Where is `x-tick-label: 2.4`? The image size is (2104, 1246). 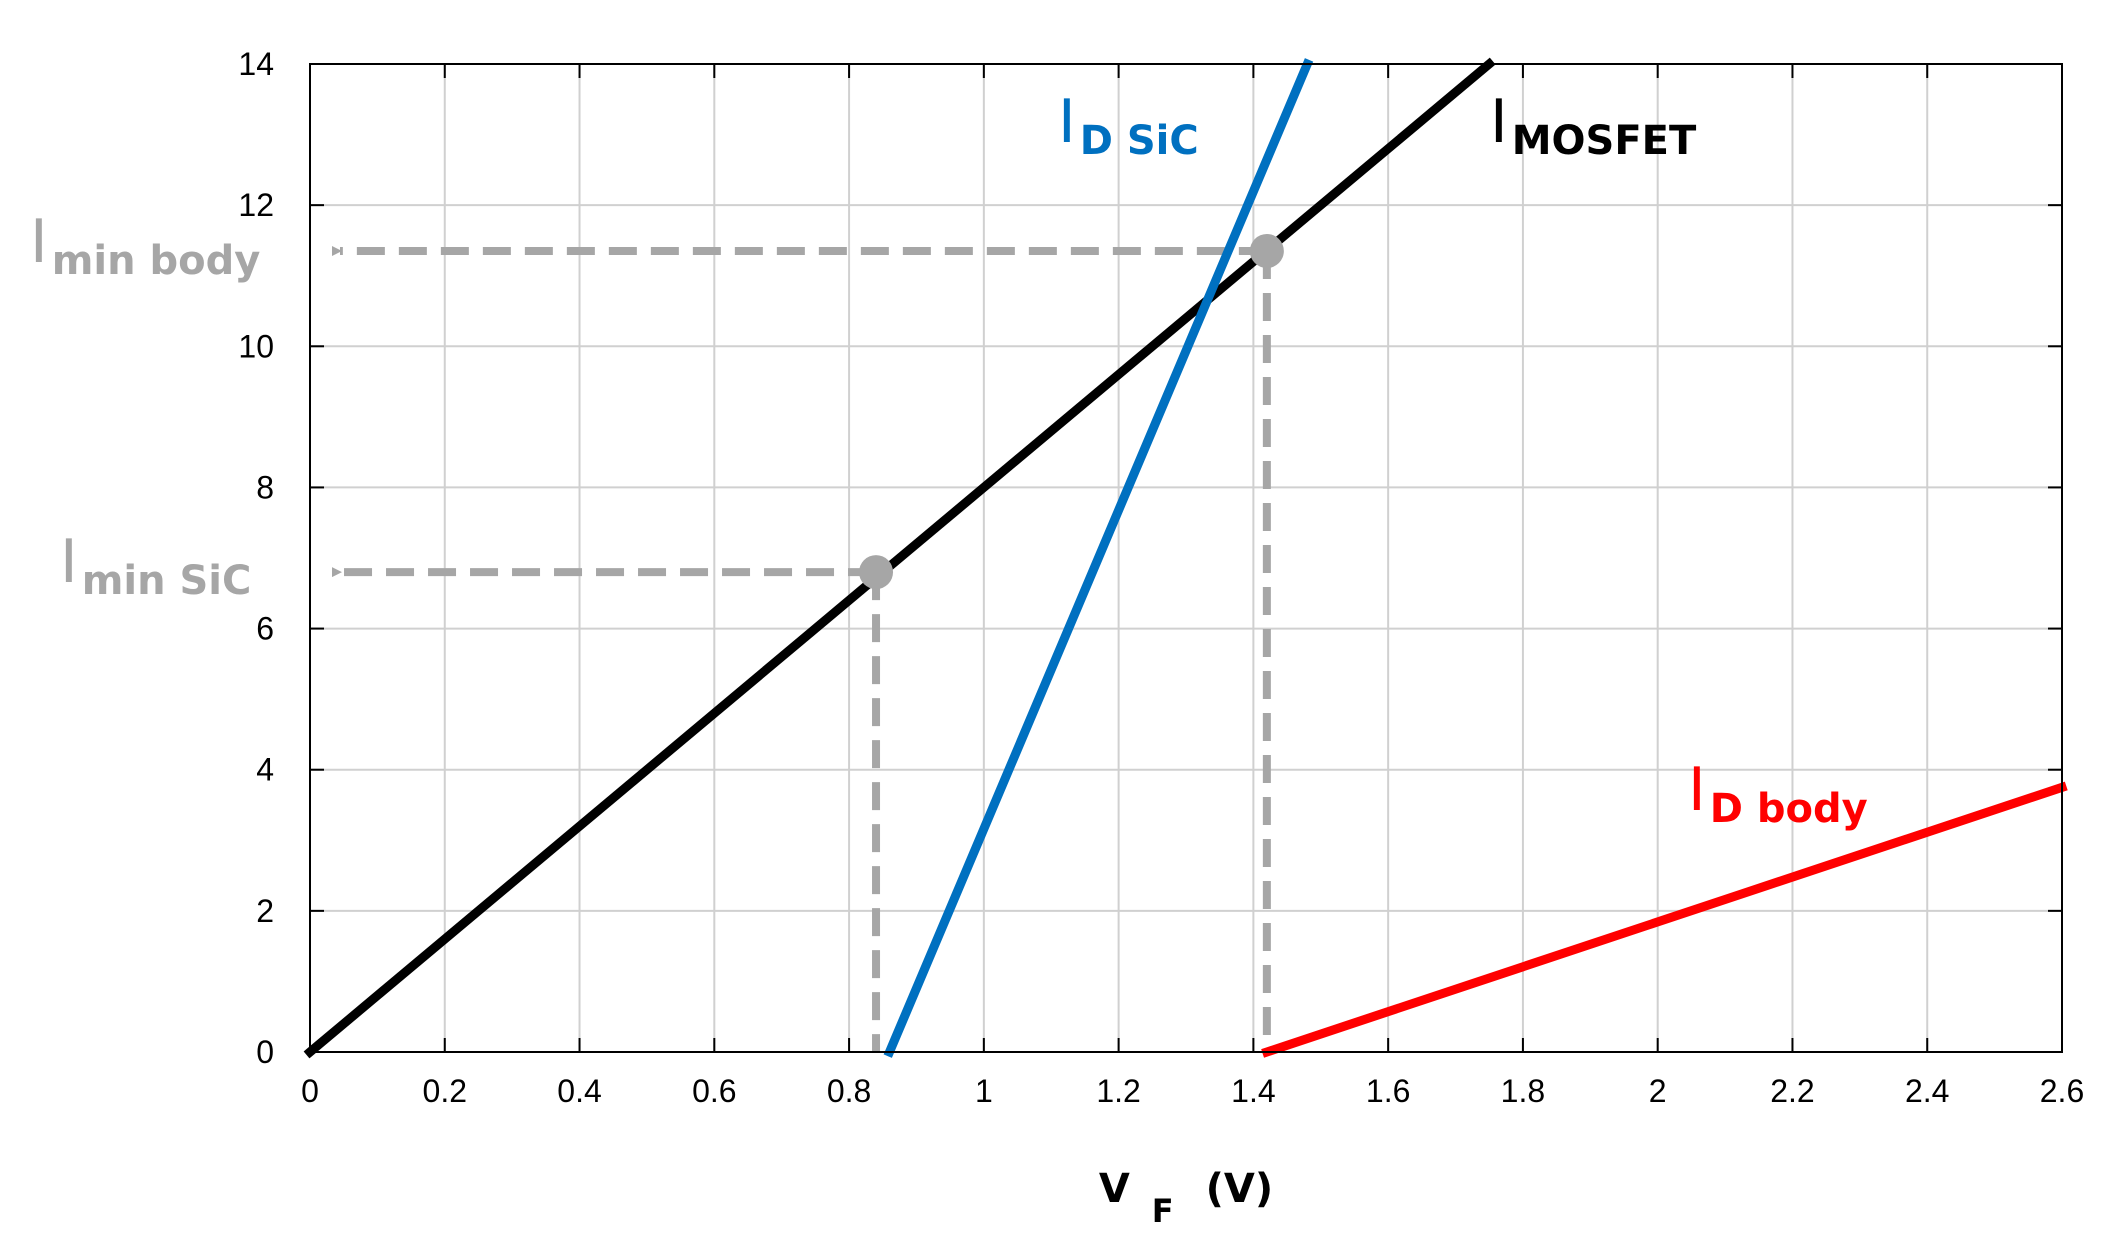
x-tick-label: 2.4 is located at coordinates (1927, 1091).